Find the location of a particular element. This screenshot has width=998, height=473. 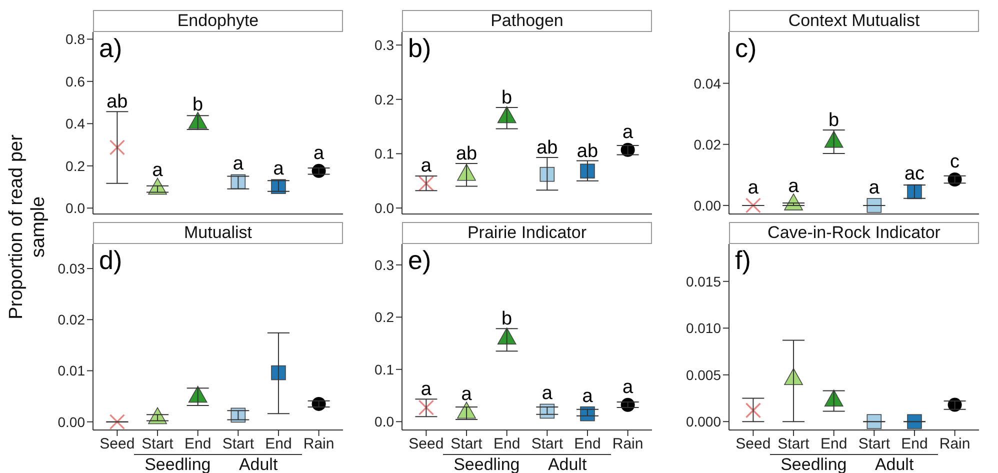

y-tick-label: 0.000 is located at coordinates (704, 422).